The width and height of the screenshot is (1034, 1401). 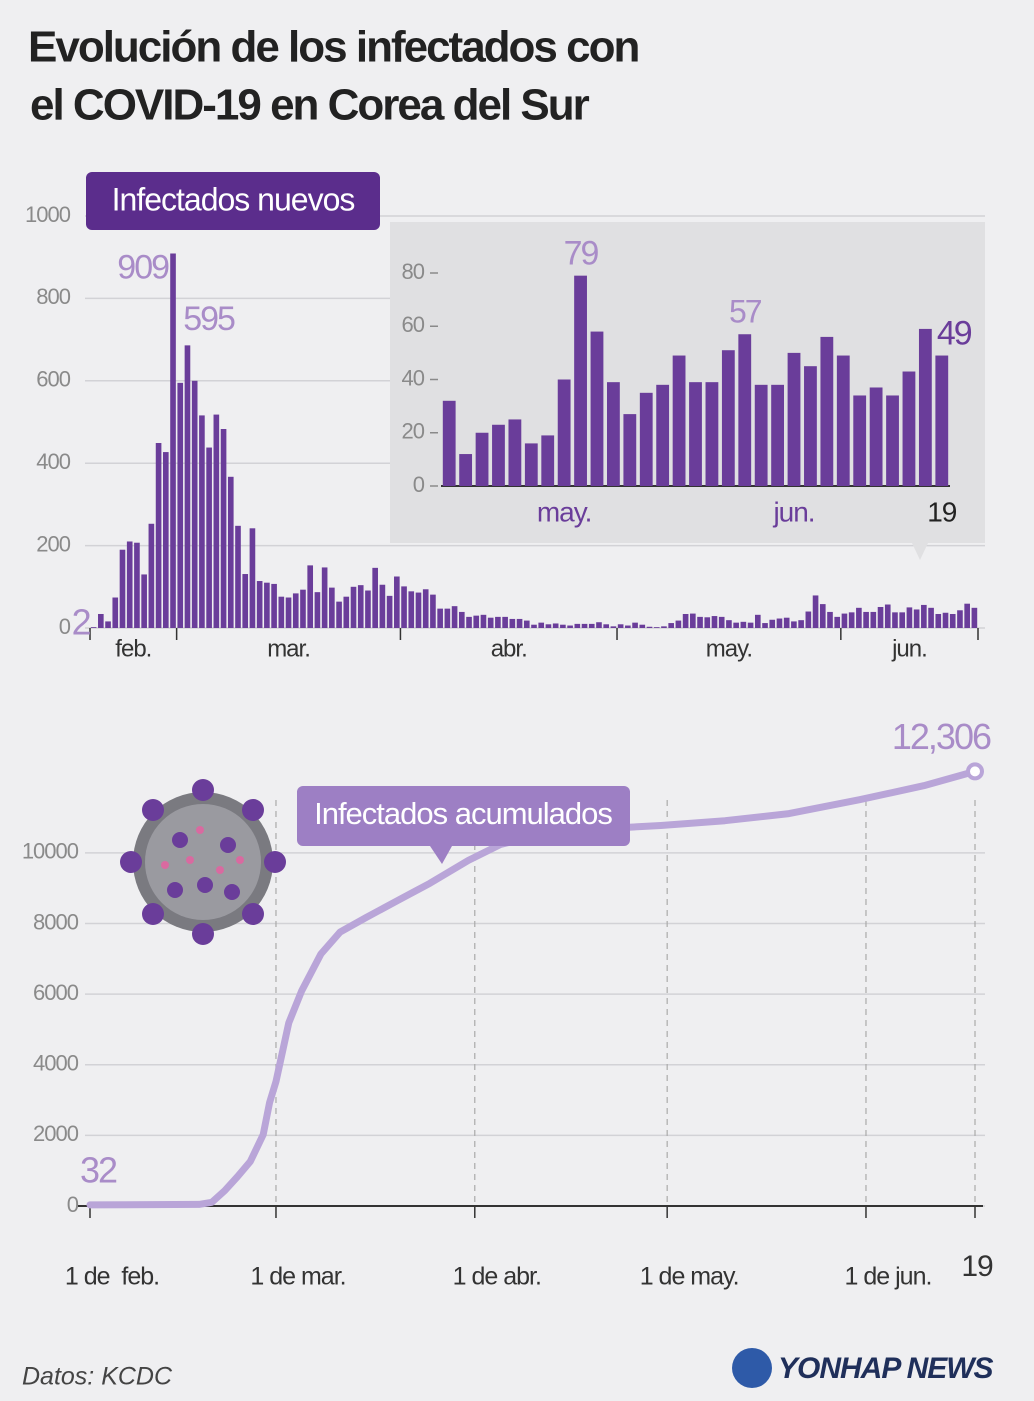 I want to click on chart-title: Infectados acumulados, so click(x=463, y=813).